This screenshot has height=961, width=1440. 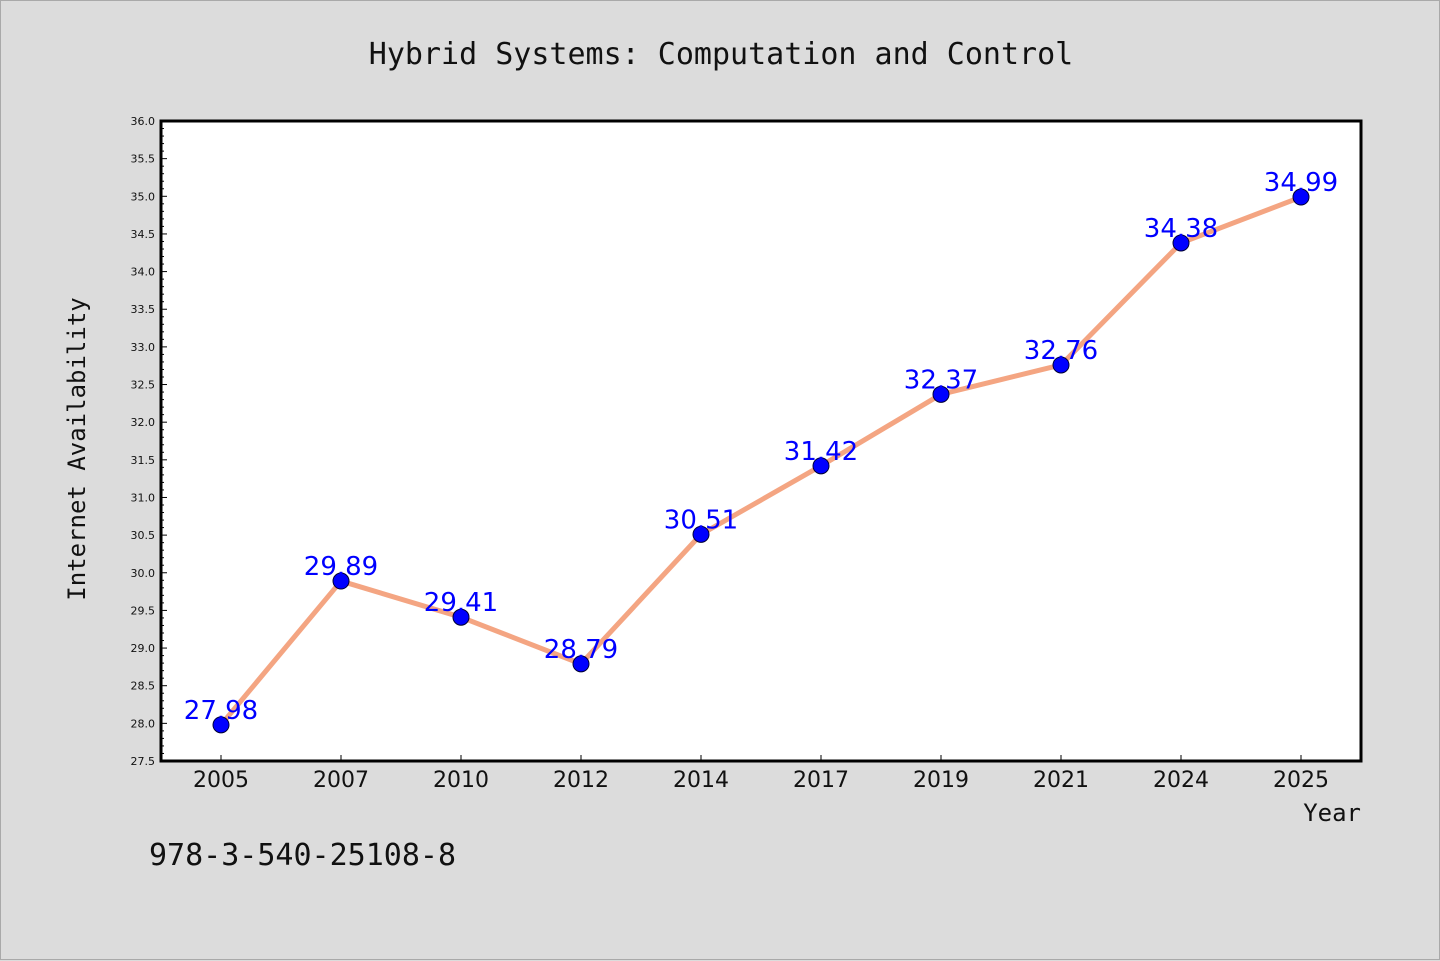 What do you see at coordinates (1181, 229) in the screenshot?
I see `data-label-2024: 34.38` at bounding box center [1181, 229].